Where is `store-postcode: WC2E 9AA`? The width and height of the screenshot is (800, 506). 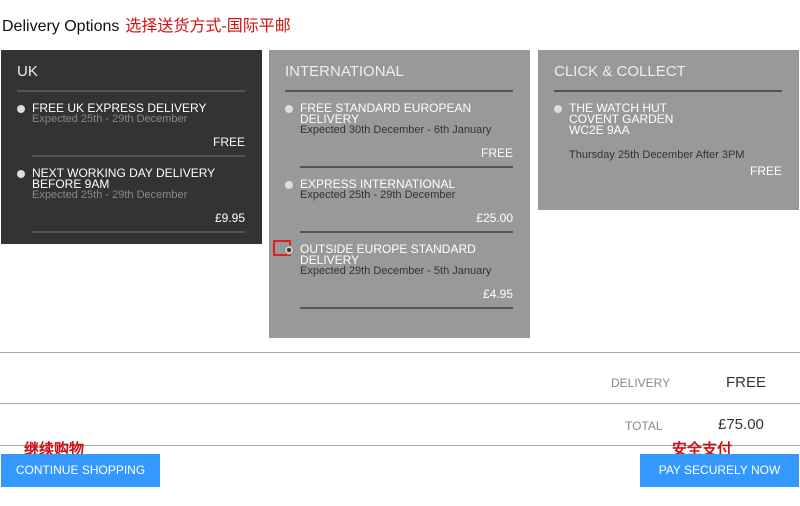
store-postcode: WC2E 9AA is located at coordinates (599, 130).